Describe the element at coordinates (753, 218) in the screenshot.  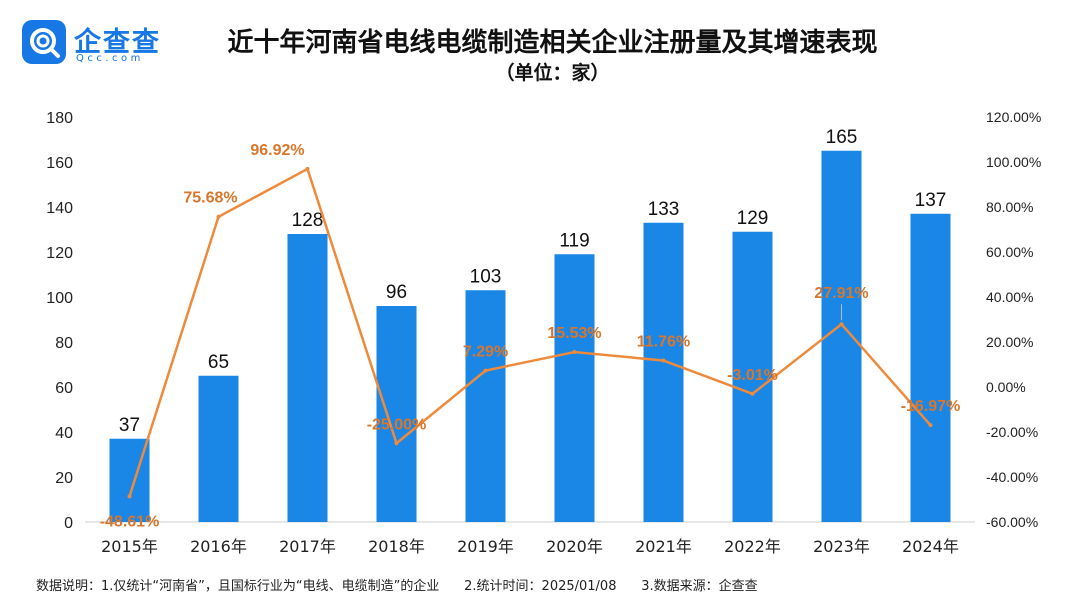
I see `bar-value-label: 129` at that location.